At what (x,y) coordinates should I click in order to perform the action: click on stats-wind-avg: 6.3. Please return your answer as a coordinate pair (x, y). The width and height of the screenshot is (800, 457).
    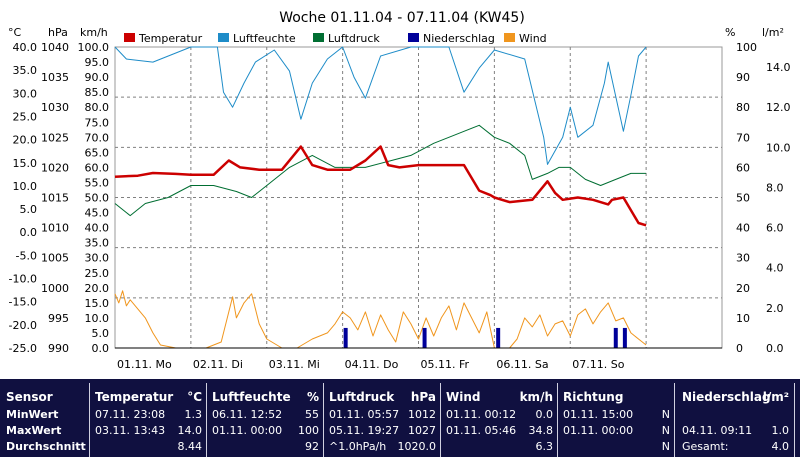
    Looking at the image, I should click on (544, 446).